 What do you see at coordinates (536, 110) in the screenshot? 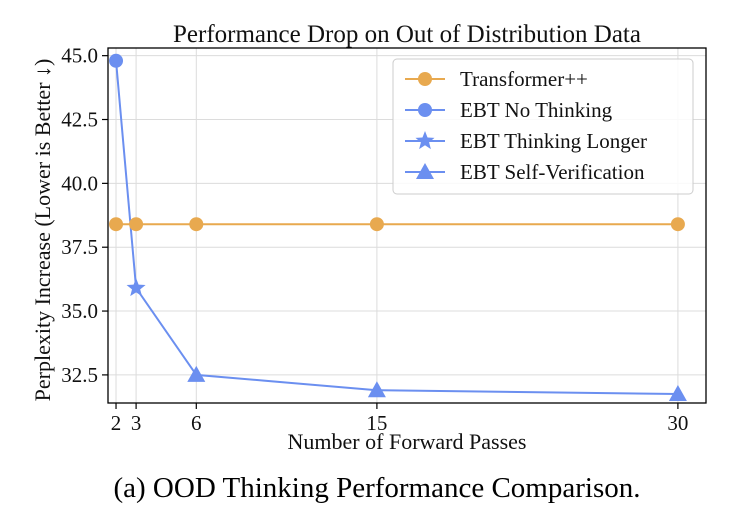
I see `legend-label: EBT No Thinking` at bounding box center [536, 110].